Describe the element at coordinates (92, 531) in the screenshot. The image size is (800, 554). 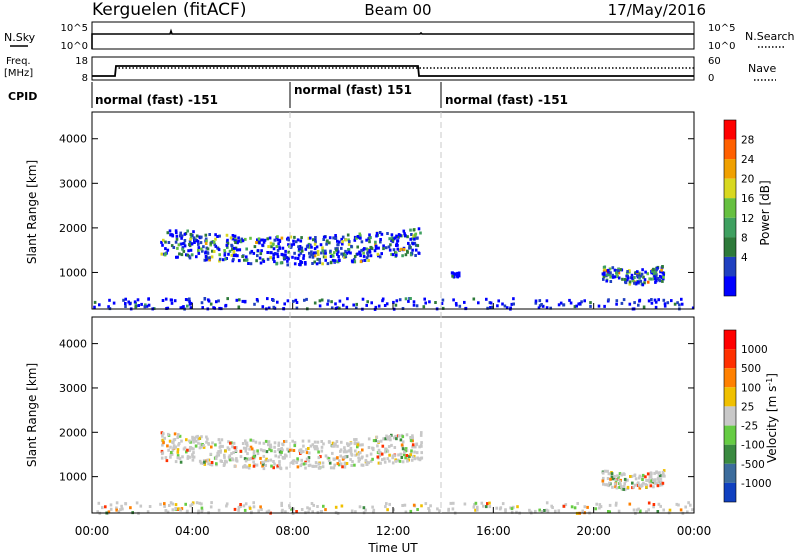
I see `x-tick-label: 00:00` at that location.